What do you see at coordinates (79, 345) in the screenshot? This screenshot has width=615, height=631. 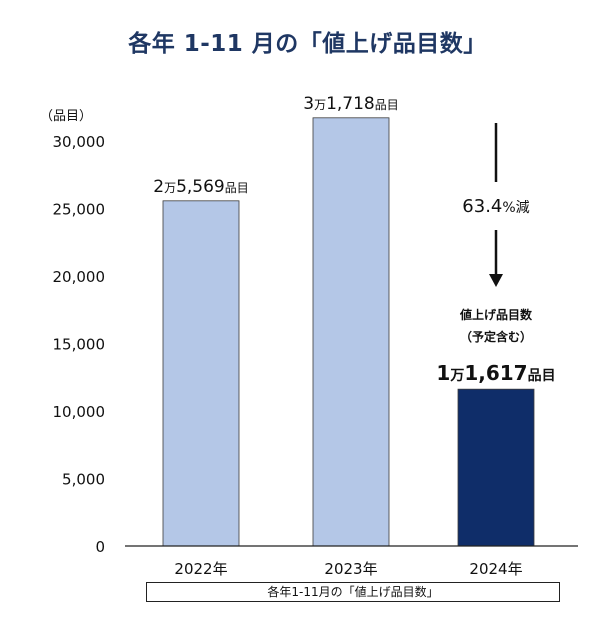 I see `y-tick-label: 15,000` at bounding box center [79, 345].